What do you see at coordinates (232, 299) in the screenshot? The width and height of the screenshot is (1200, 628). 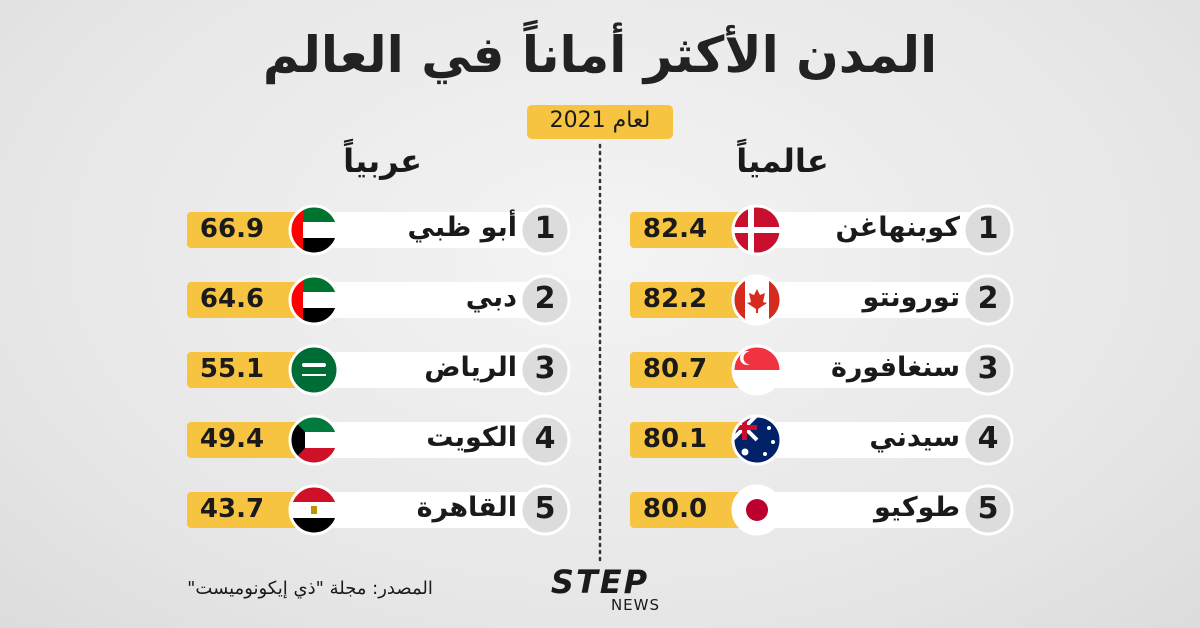 I see `score: 64.6` at bounding box center [232, 299].